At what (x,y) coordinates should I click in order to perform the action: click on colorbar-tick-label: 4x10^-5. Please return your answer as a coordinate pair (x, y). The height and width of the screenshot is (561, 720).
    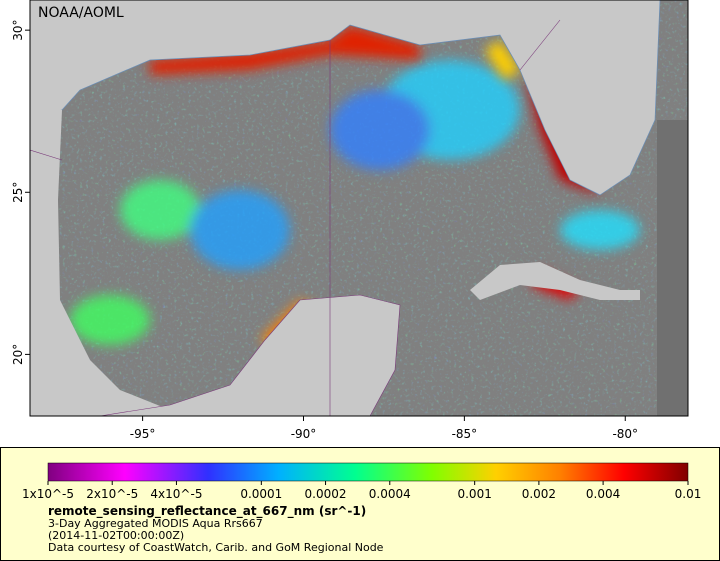
    Looking at the image, I should click on (176, 494).